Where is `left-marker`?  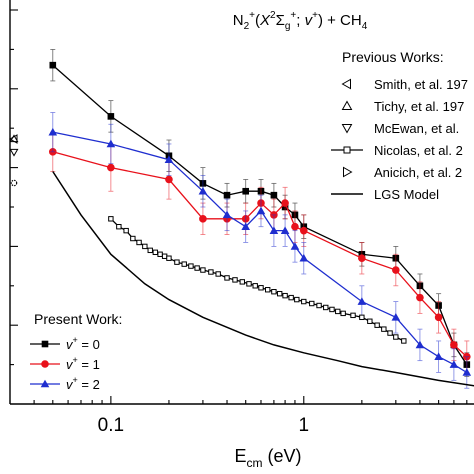
left-marker is located at coordinates (14, 138).